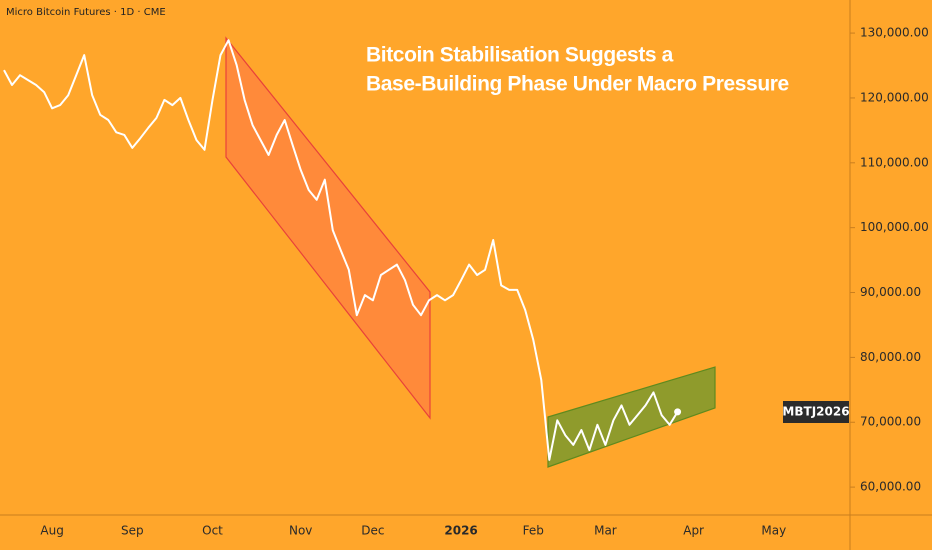 The image size is (932, 550). What do you see at coordinates (890, 292) in the screenshot?
I see `y-tick-label: 90,000.00` at bounding box center [890, 292].